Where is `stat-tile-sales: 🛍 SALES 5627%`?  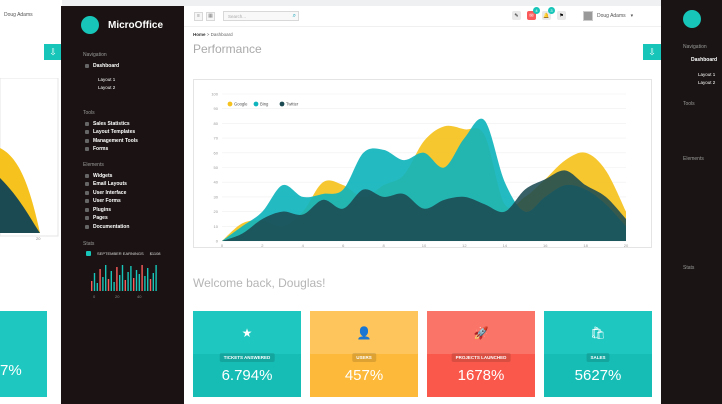
stat-tile-sales: 🛍 SALES 5627% is located at coordinates (598, 354).